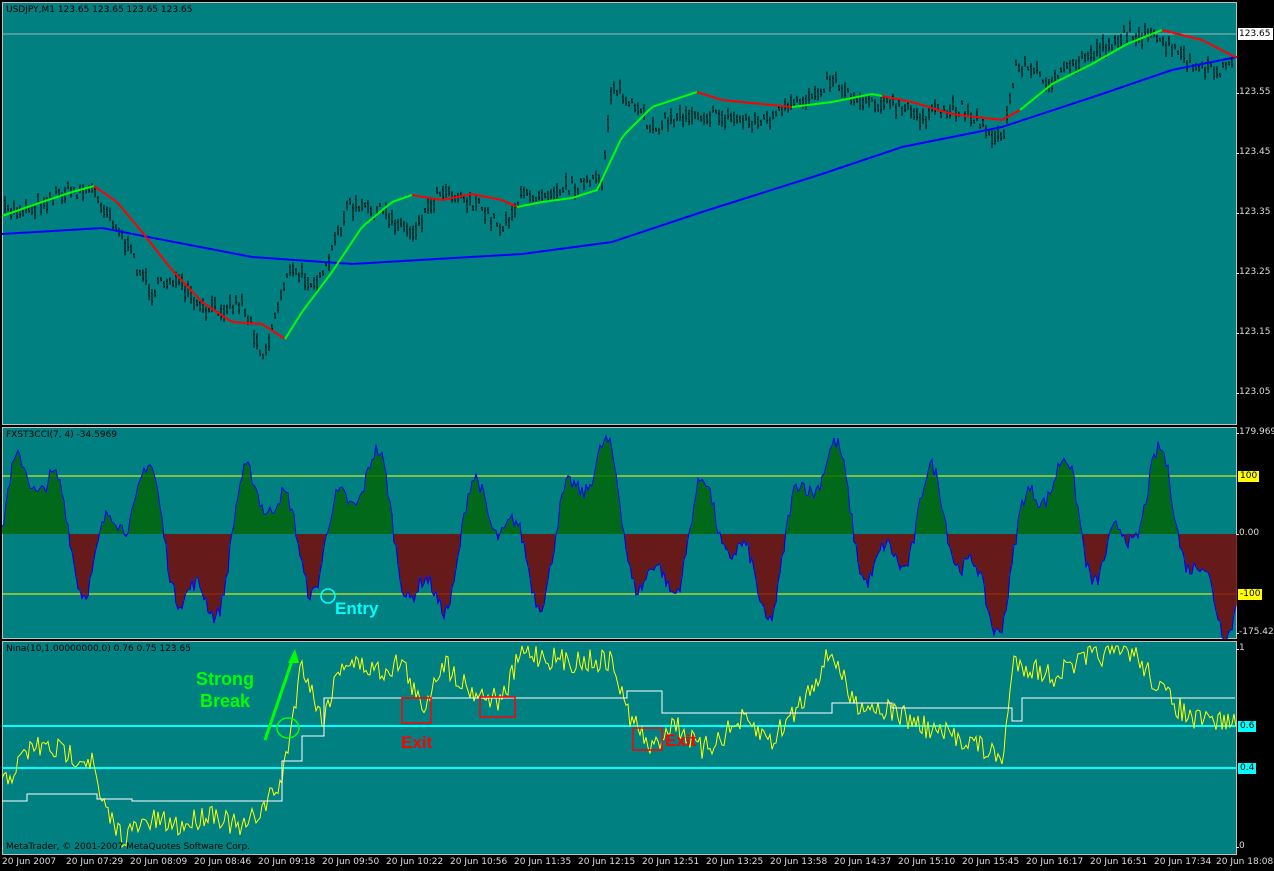 The image size is (1274, 871). I want to click on entry-annotation: Entry, so click(357, 608).